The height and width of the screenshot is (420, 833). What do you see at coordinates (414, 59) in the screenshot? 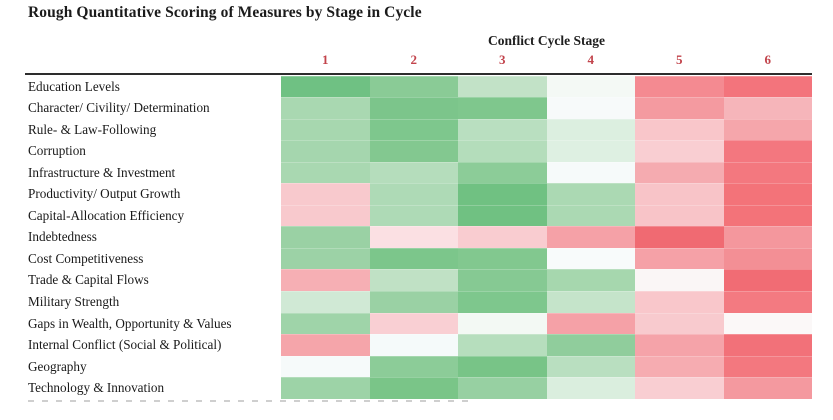
I see `stage-number-2: 2` at bounding box center [414, 59].